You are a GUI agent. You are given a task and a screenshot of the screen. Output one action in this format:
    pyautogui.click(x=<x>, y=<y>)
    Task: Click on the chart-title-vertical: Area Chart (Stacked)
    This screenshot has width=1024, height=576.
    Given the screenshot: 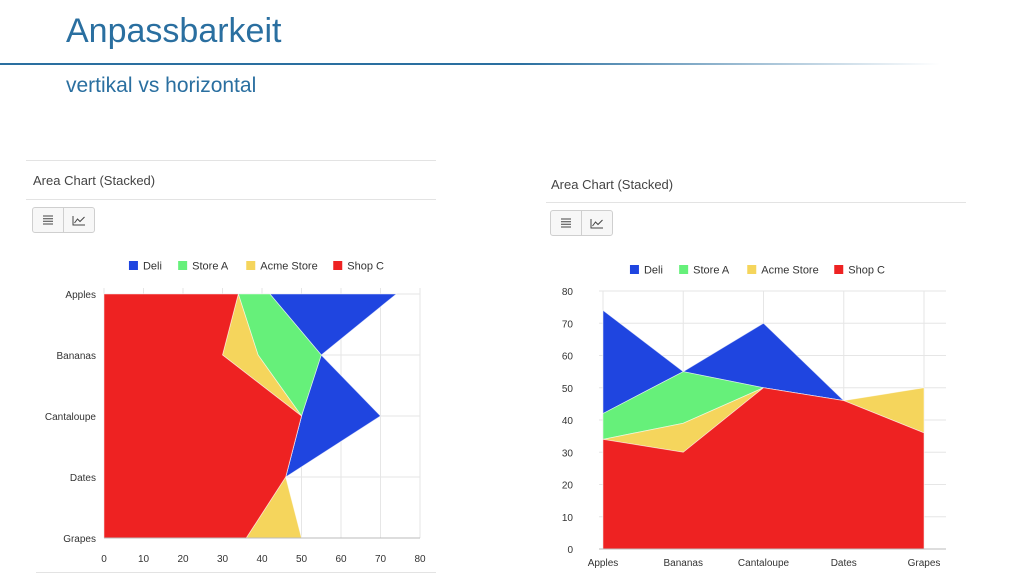 What is the action you would take?
    pyautogui.click(x=612, y=184)
    